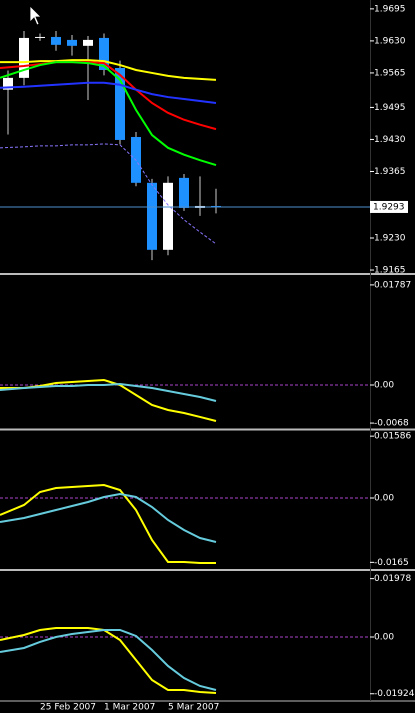 The image size is (415, 713). What do you see at coordinates (193, 708) in the screenshot?
I see `x-tick-label: 5 Mar 2007` at bounding box center [193, 708].